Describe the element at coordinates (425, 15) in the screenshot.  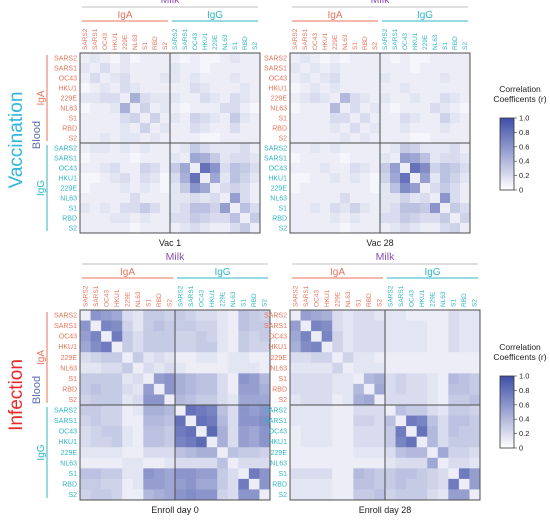
I see `column-group-label: IgG` at that location.